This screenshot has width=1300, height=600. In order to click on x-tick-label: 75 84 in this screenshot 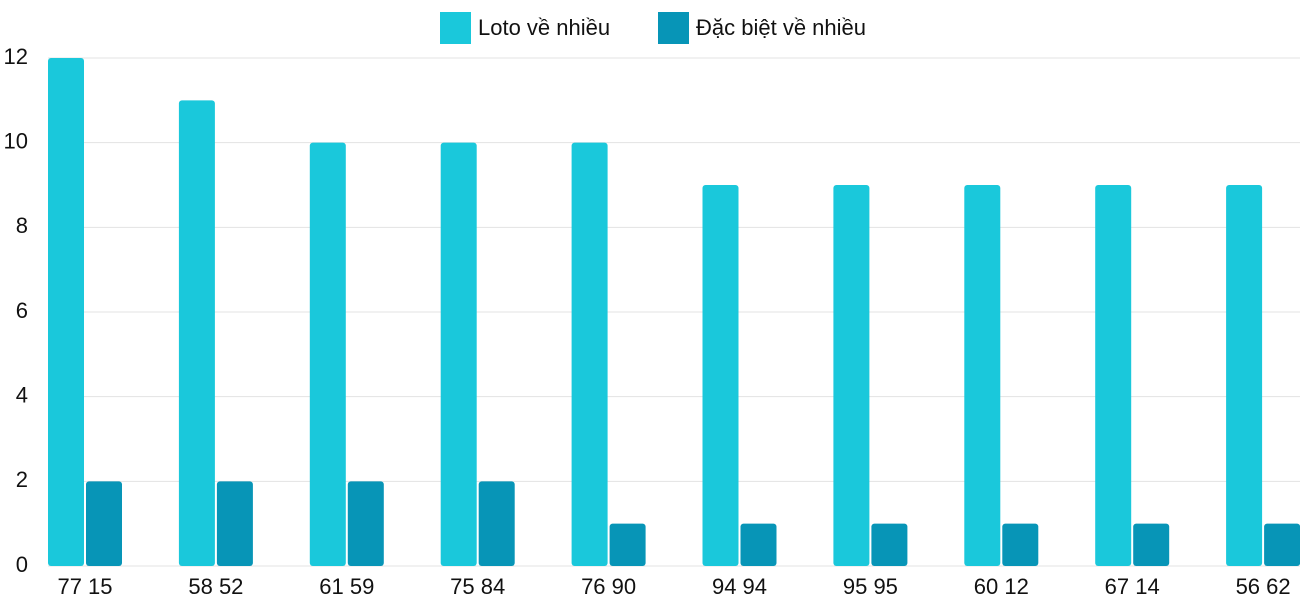, I will do `click(477, 586)`.